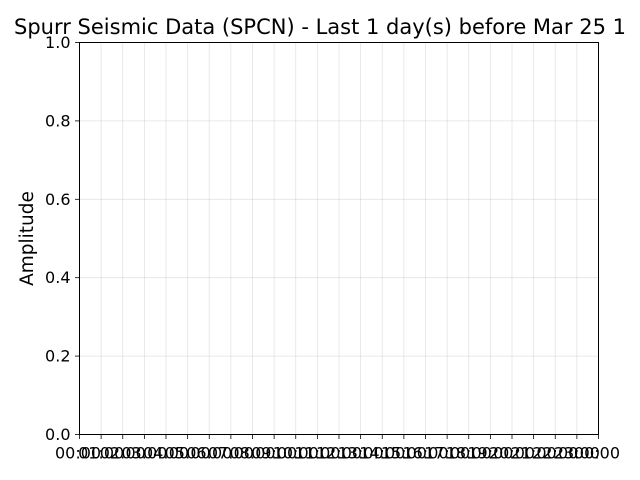  I want to click on x-tick-label: 05:00, so click(188, 453).